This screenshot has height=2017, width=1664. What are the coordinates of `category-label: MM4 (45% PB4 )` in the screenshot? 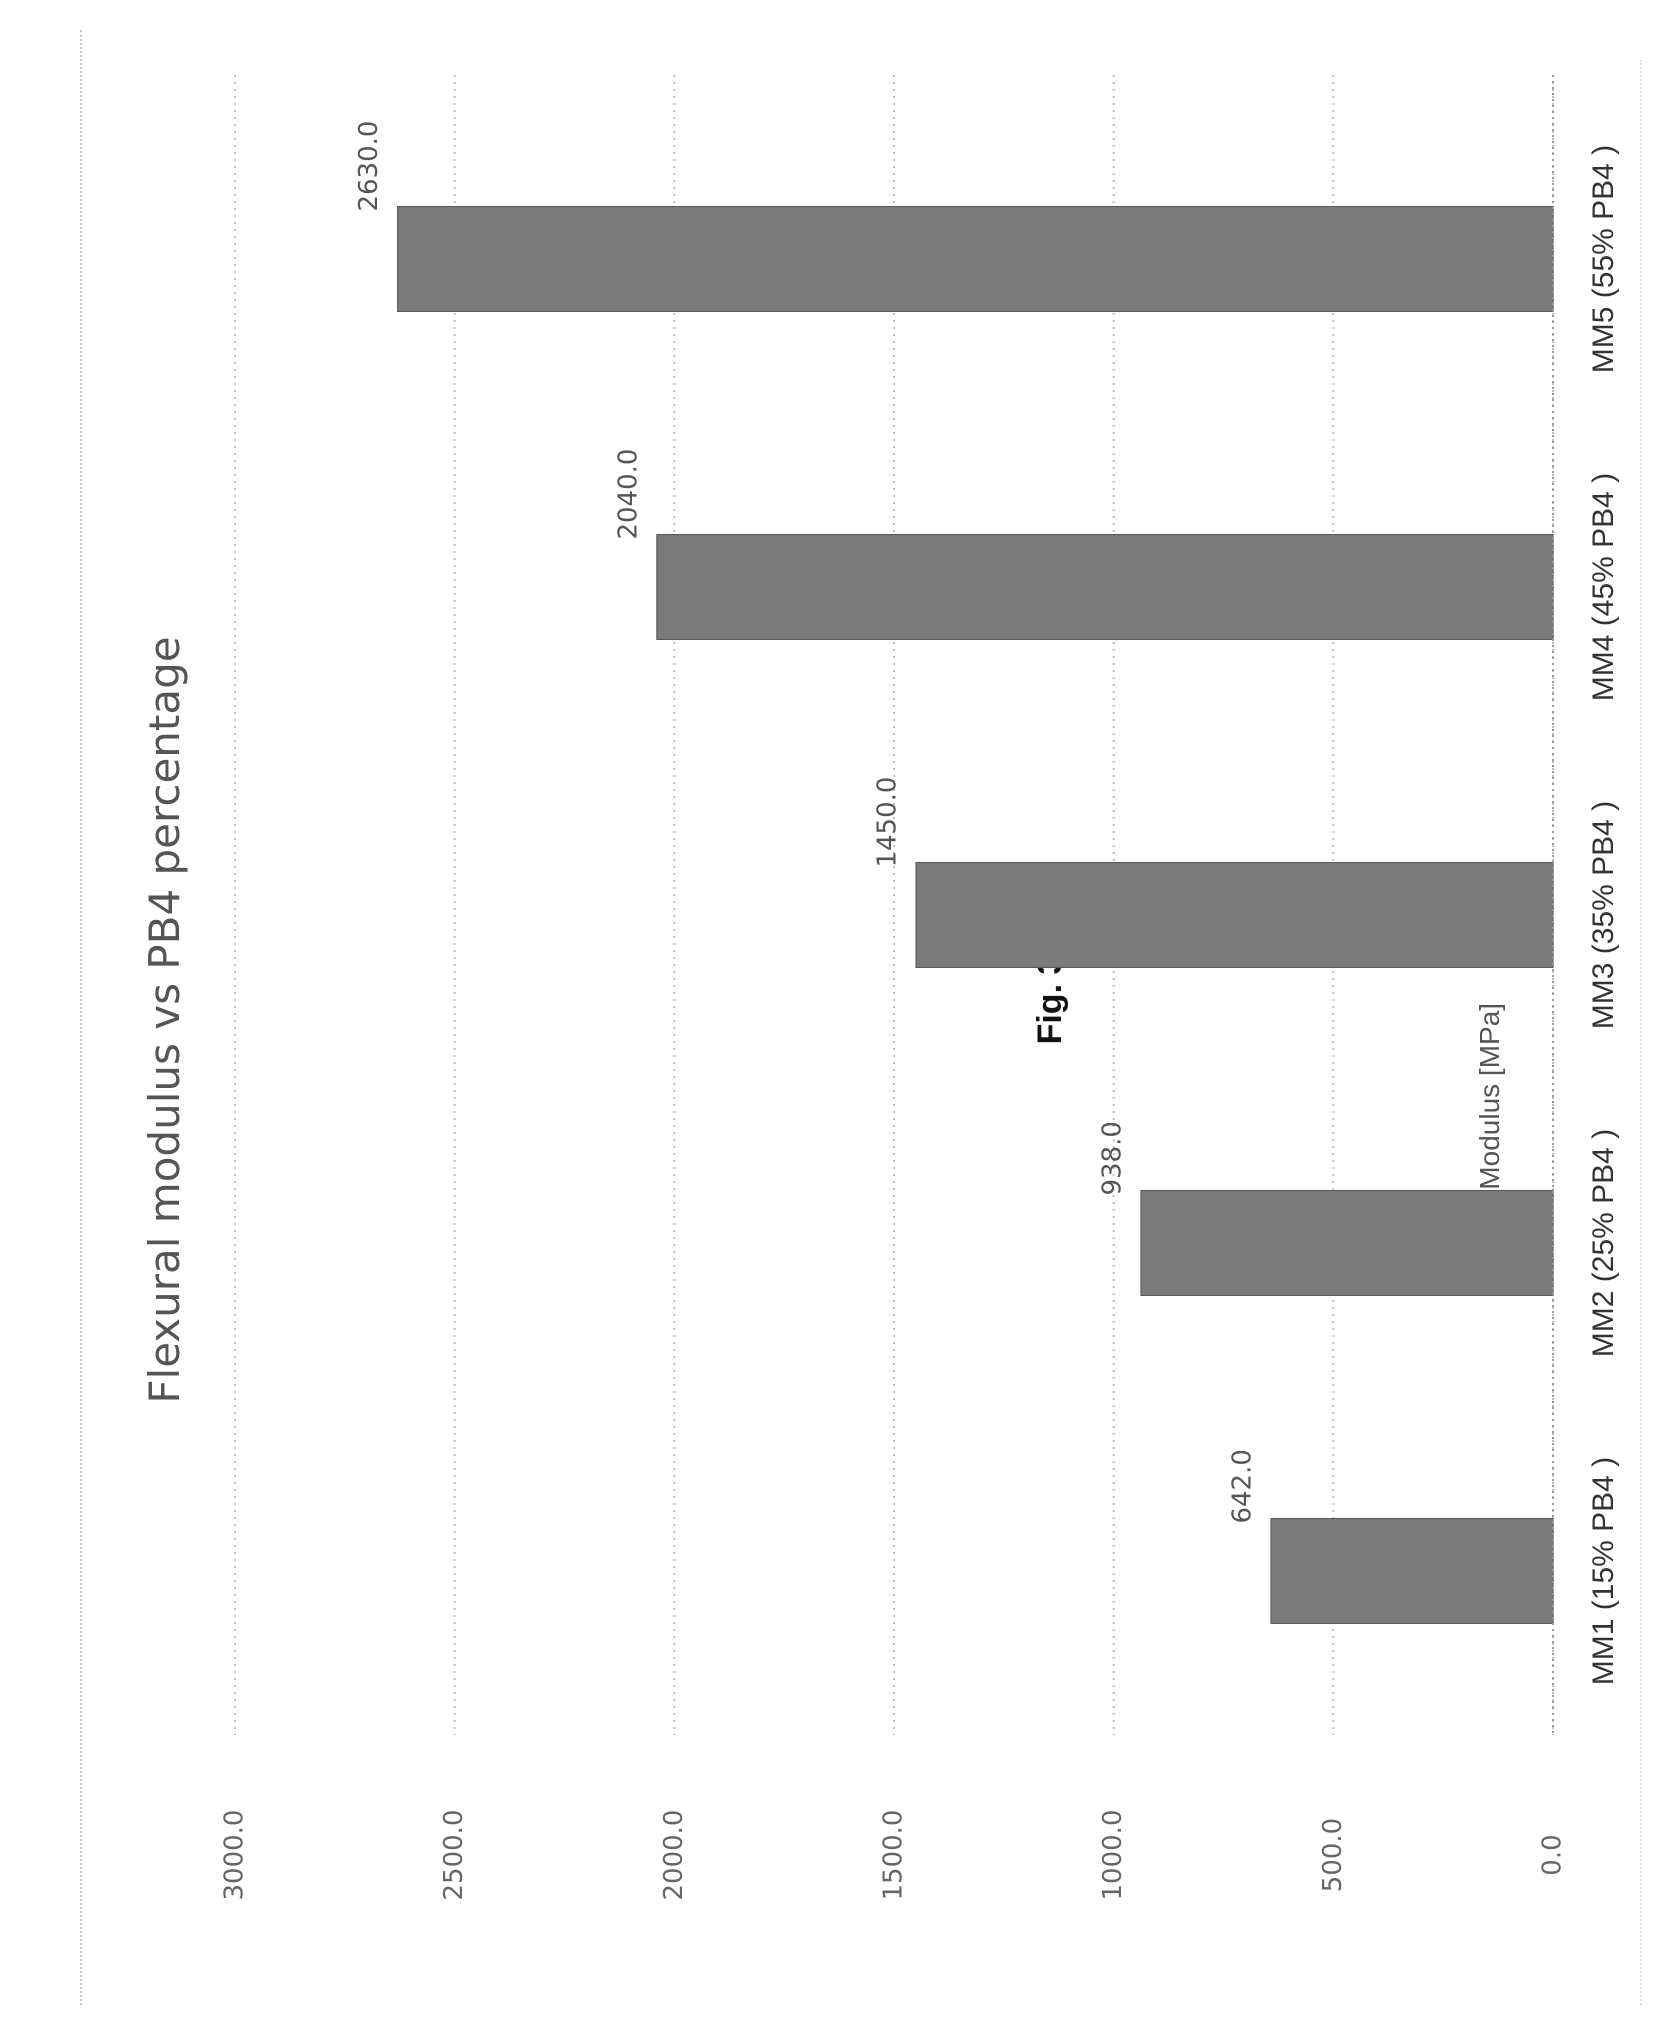 It's located at (1603, 587).